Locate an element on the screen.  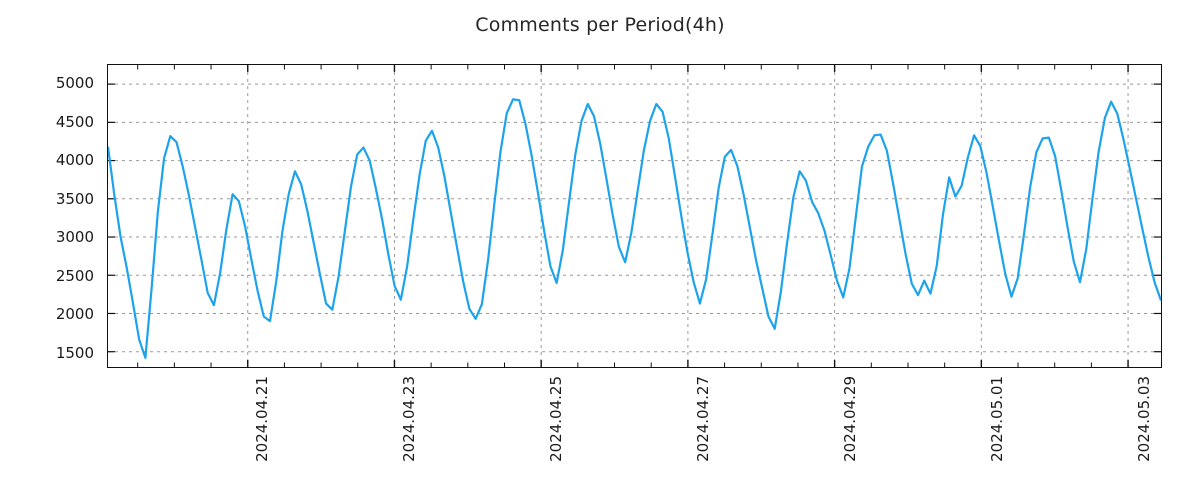
y-tick-label: 1500 is located at coordinates (74, 352).